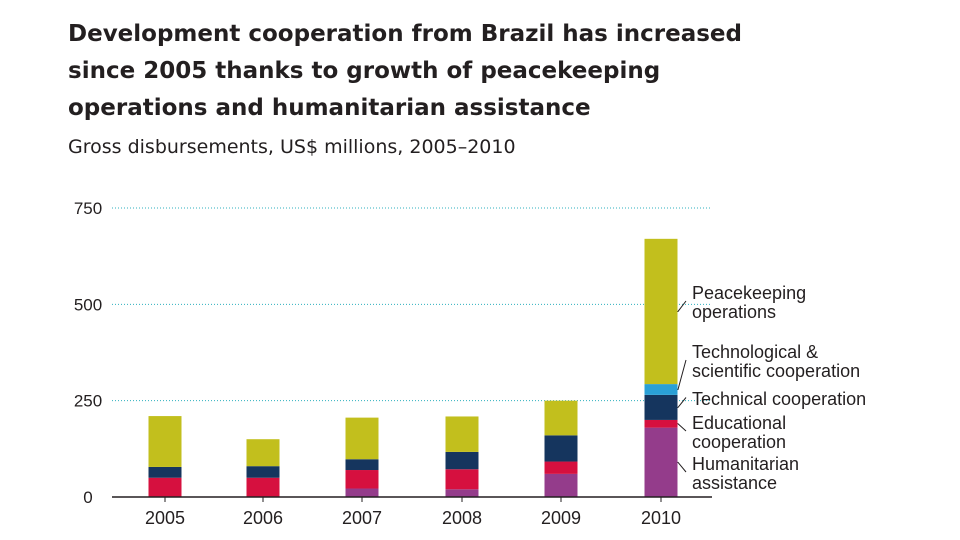  I want to click on legend-label: Educational, so click(739, 423).